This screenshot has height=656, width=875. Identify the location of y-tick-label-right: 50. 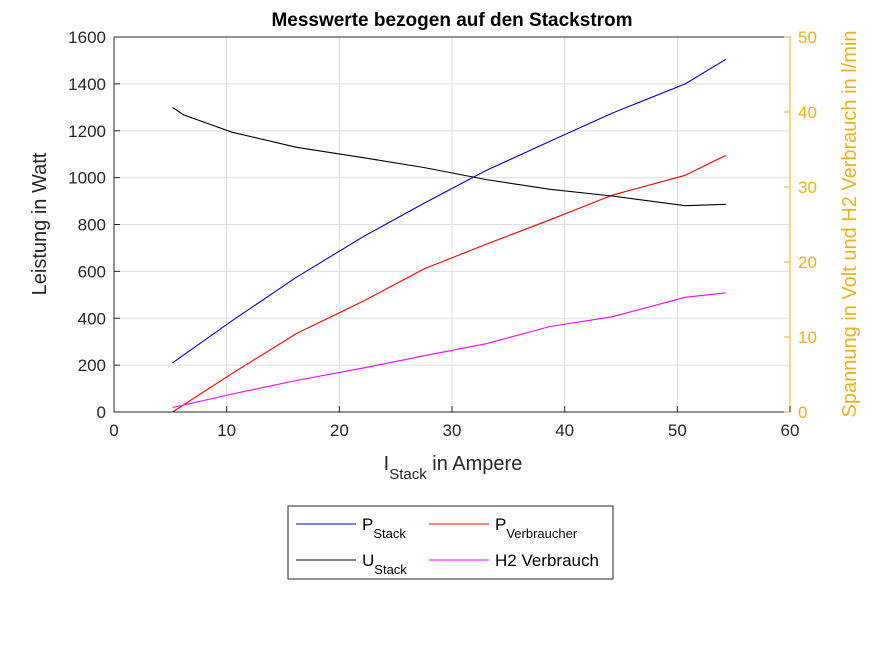
(807, 37).